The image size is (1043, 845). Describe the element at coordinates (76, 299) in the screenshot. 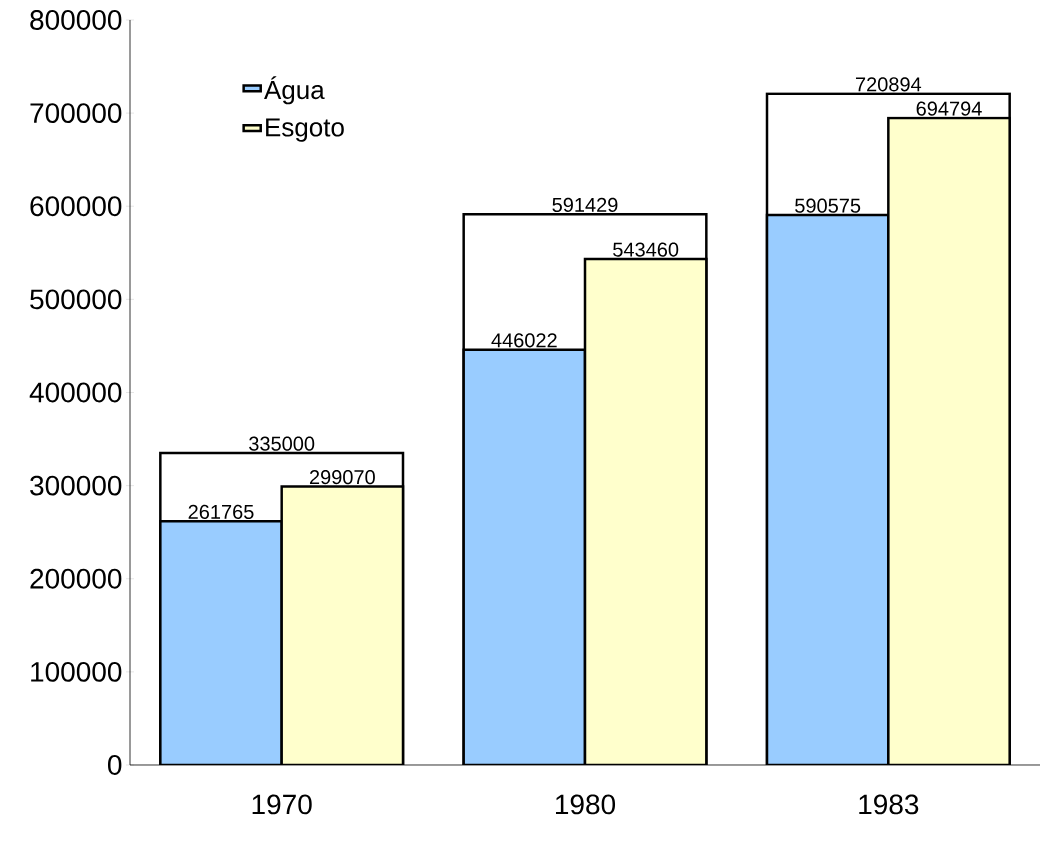

I see `y-tick-label: 500000` at that location.